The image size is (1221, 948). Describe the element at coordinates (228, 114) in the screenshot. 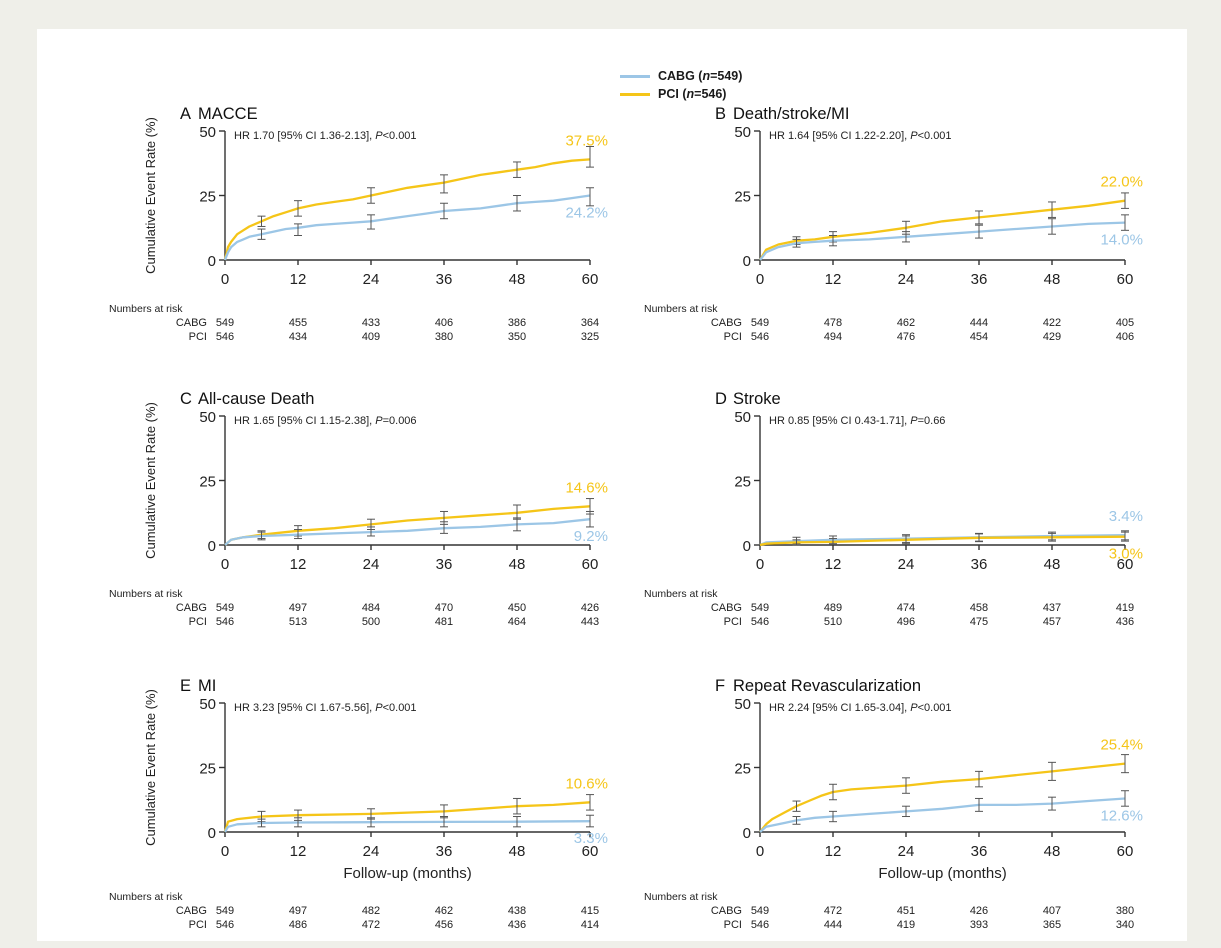

I see `panel-title-a: MACCE` at that location.